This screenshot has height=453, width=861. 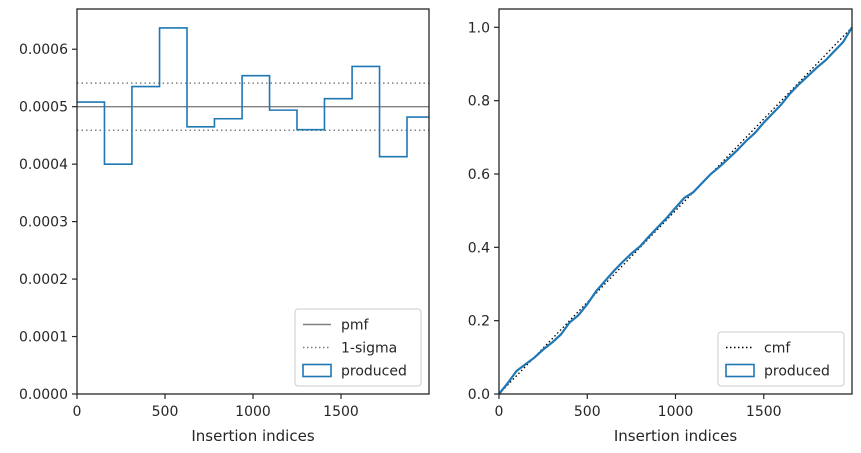 What do you see at coordinates (479, 395) in the screenshot?
I see `y-tick-label: 0.0` at bounding box center [479, 395].